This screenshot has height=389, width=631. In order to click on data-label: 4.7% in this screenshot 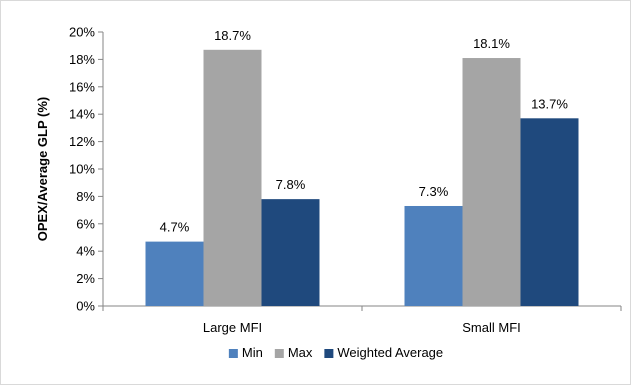, I will do `click(175, 227)`.